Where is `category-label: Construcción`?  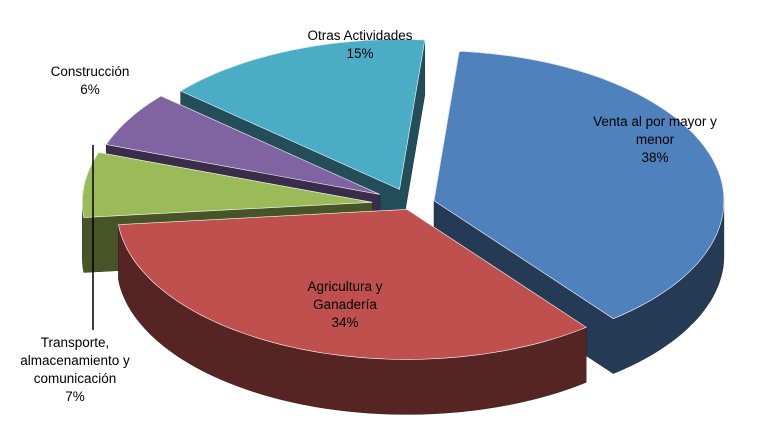 category-label: Construcción is located at coordinates (90, 71).